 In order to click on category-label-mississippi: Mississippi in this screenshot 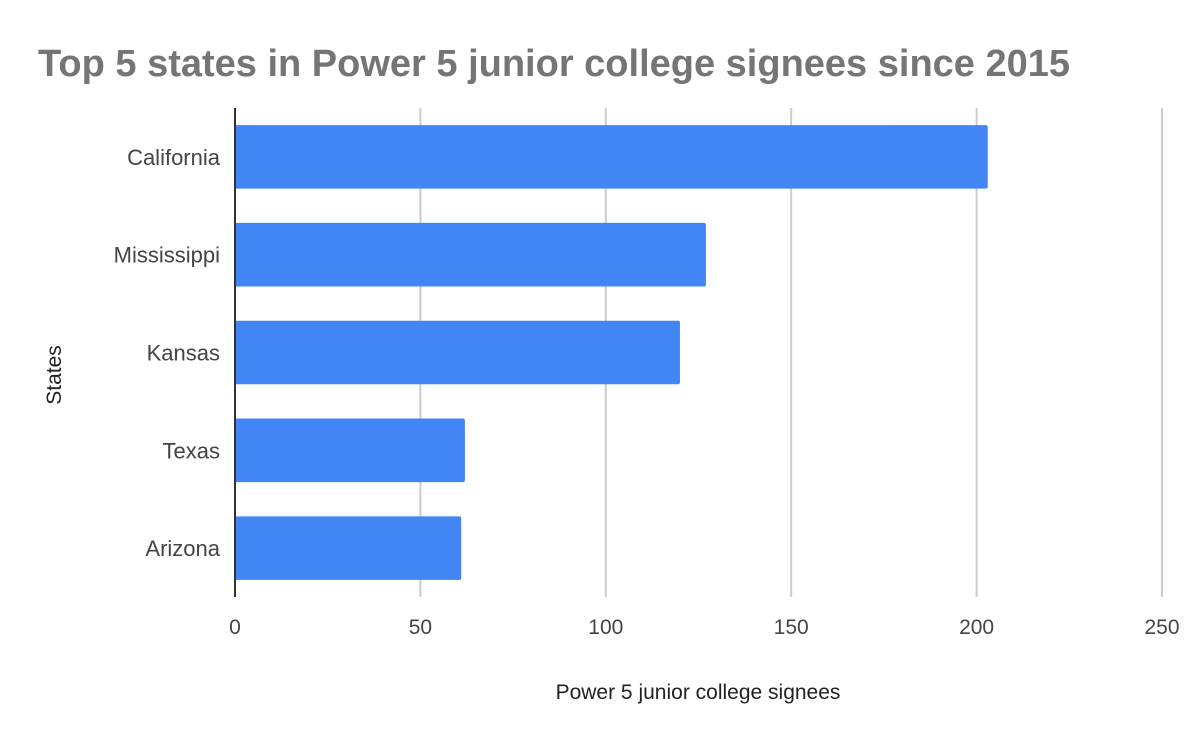, I will do `click(167, 255)`.